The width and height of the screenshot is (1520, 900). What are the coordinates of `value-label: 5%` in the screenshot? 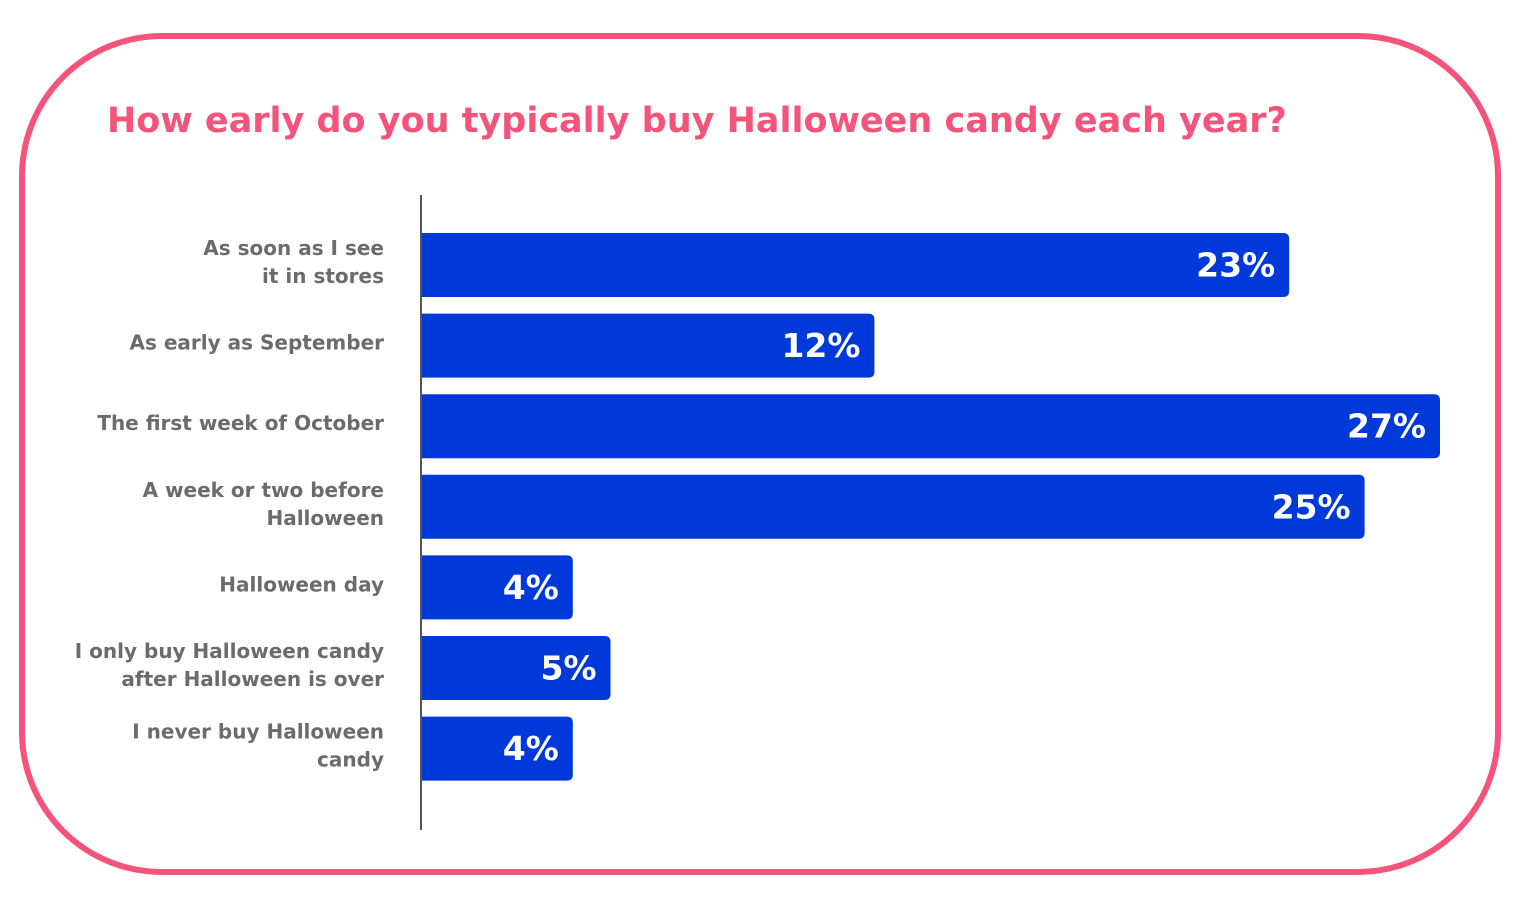 It's located at (568, 668).